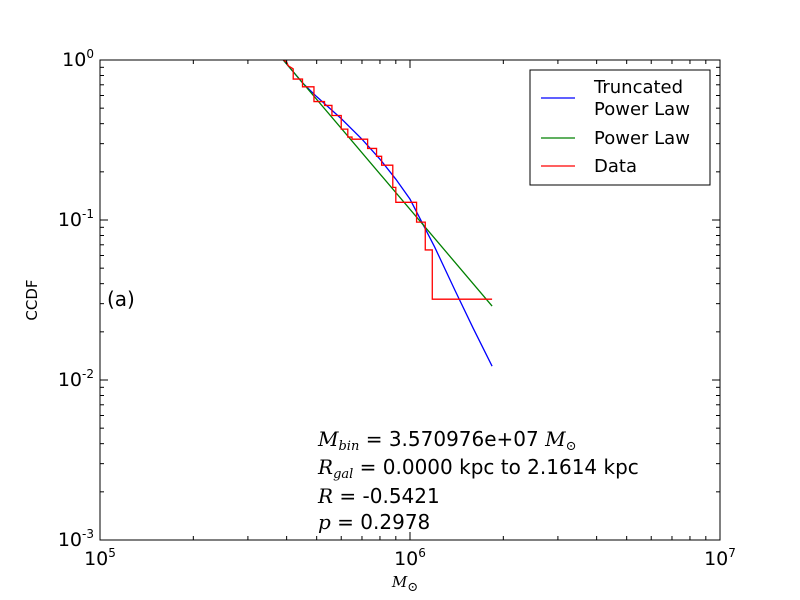  I want to click on series-layer, so click(387, 213).